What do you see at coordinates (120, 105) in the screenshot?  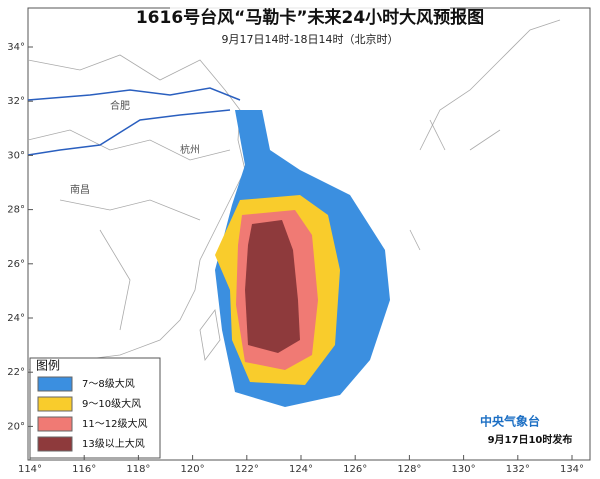 I see `city-label: 合肥` at bounding box center [120, 105].